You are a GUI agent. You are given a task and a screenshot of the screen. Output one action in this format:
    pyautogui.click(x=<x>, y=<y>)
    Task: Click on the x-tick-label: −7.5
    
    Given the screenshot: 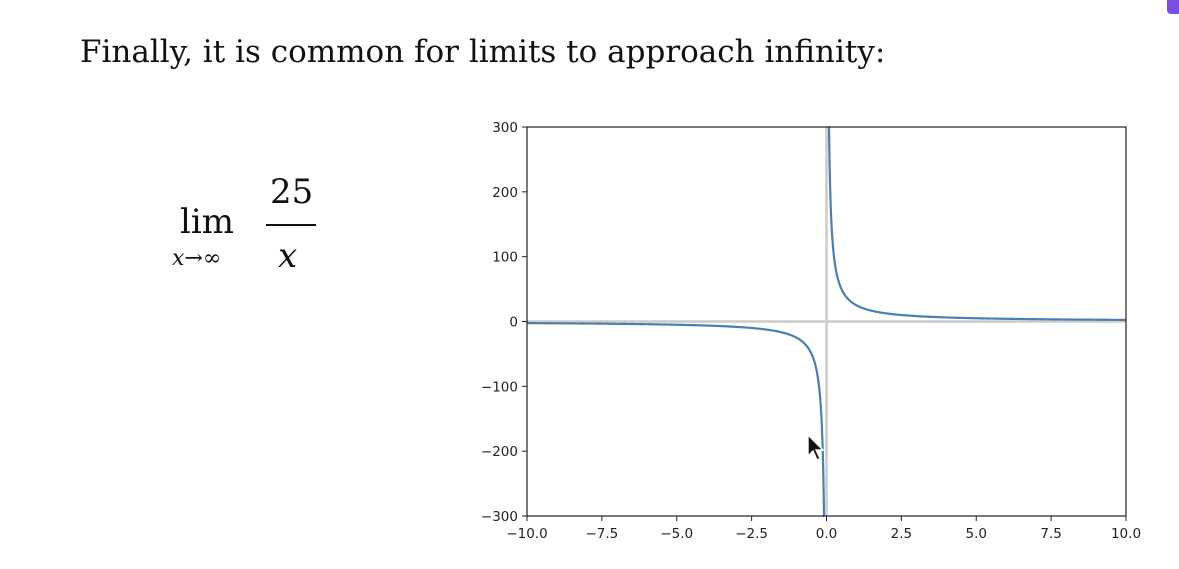 What is the action you would take?
    pyautogui.click(x=601, y=534)
    